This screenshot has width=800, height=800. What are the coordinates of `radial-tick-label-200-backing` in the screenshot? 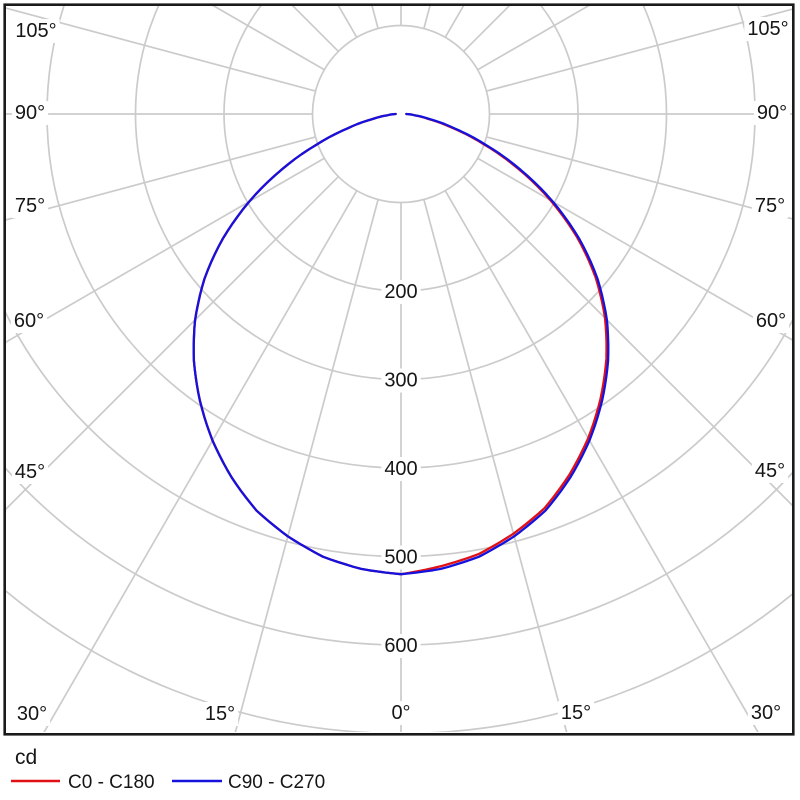 It's located at (401, 292).